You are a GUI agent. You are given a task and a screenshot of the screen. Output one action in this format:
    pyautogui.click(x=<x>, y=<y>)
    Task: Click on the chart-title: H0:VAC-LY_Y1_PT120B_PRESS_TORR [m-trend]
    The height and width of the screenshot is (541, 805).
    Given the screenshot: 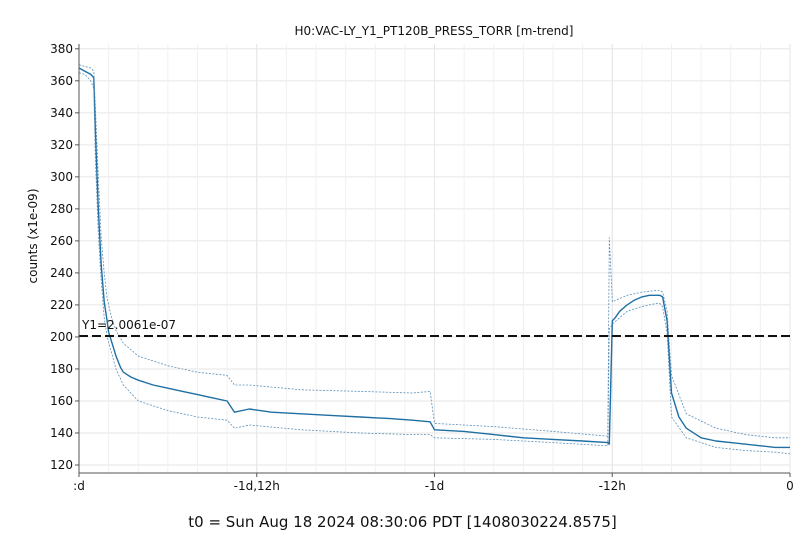 What is the action you would take?
    pyautogui.click(x=434, y=31)
    